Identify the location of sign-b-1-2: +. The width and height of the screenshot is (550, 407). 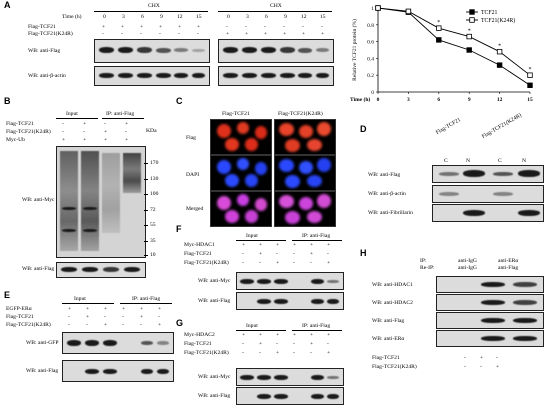
(106, 132).